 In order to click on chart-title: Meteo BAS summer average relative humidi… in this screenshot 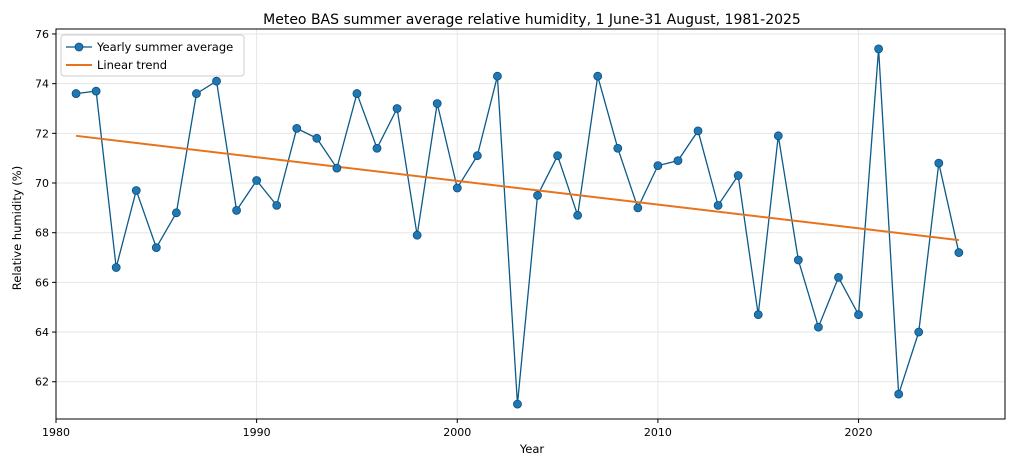, I will do `click(532, 20)`.